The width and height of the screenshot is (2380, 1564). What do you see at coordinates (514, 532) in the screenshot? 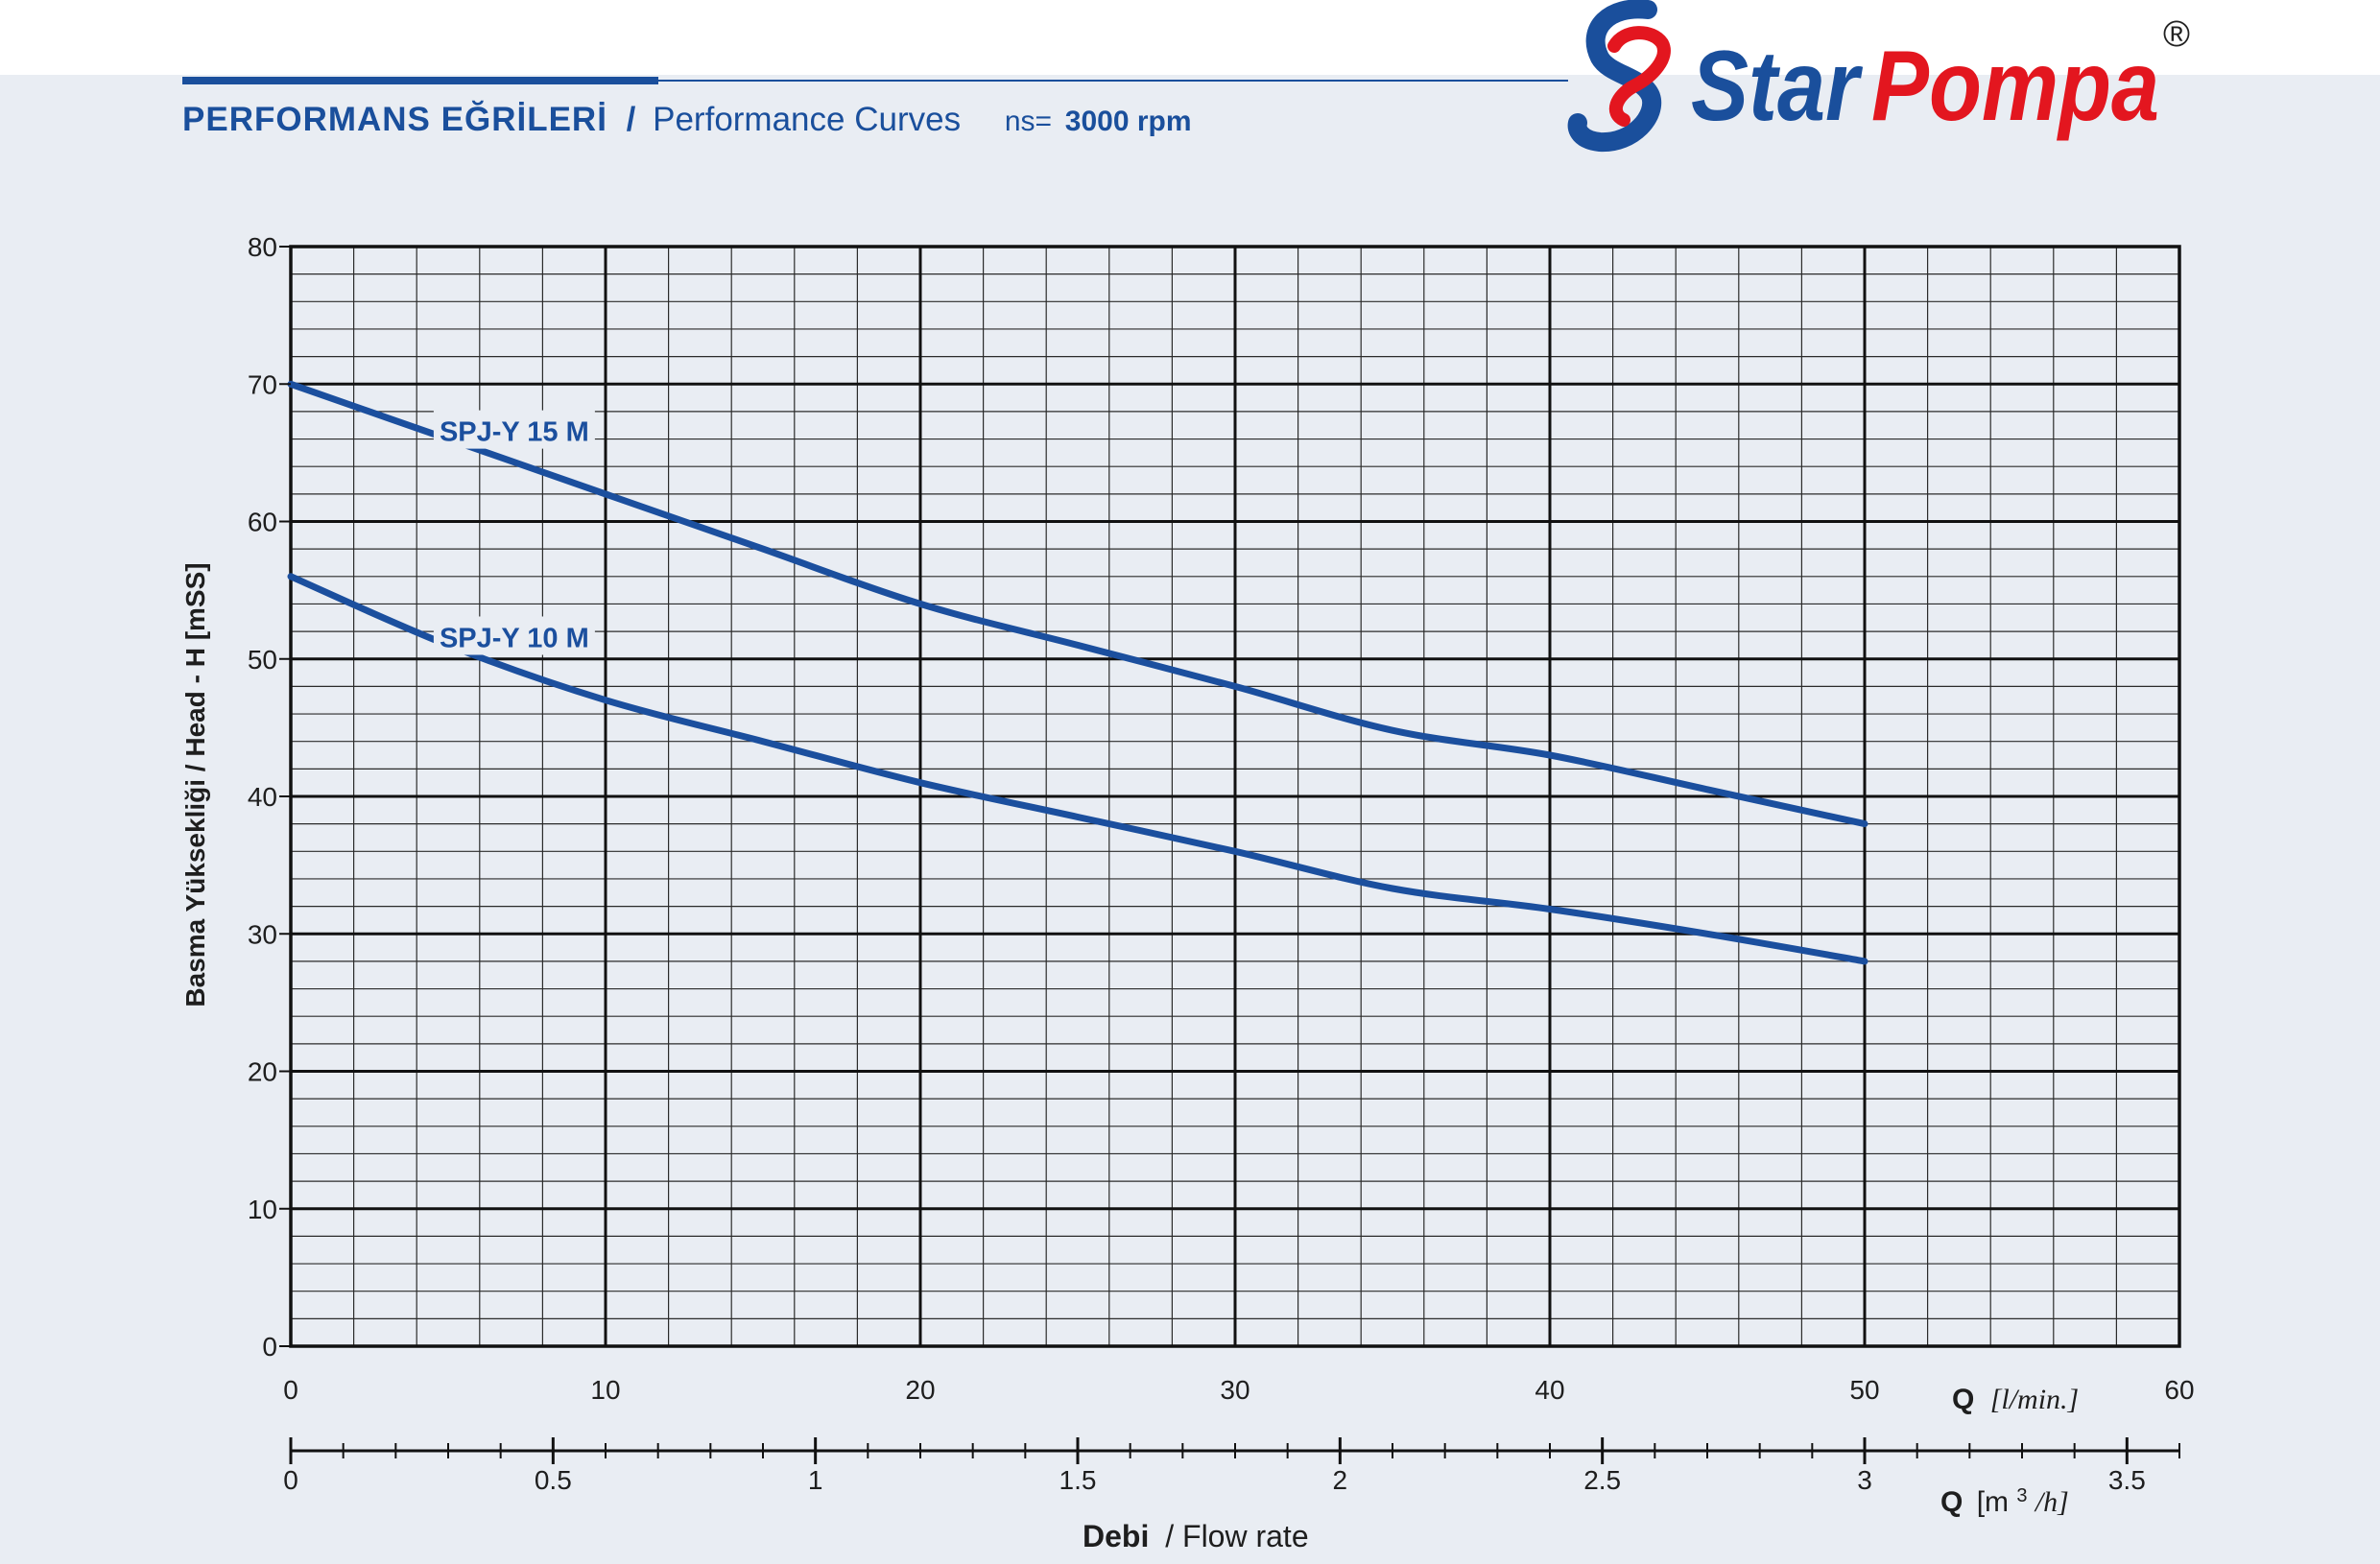
I see `series-labels: SPJ-Y 15 M SPJ-Y 10 M` at bounding box center [514, 532].